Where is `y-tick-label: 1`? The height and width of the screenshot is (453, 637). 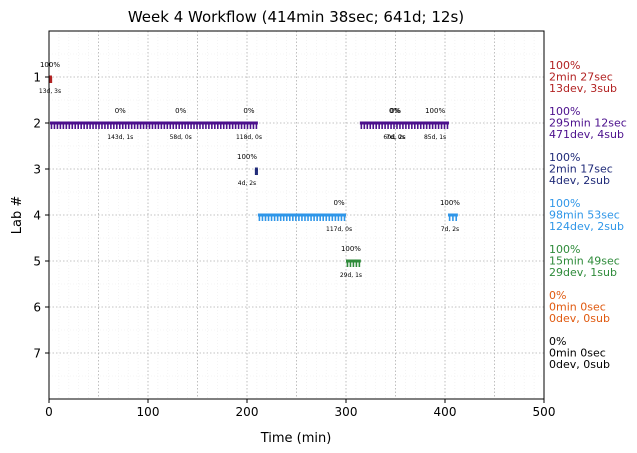
y-tick-label: 1 is located at coordinates (37, 78).